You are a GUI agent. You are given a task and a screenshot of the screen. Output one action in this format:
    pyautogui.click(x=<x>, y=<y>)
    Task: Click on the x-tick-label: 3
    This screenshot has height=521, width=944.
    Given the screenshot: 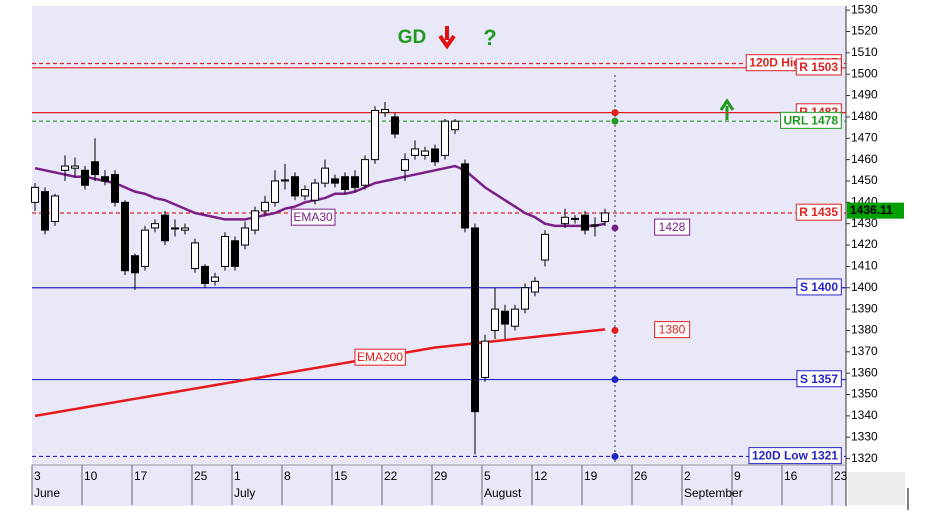 What is the action you would take?
    pyautogui.click(x=37, y=476)
    